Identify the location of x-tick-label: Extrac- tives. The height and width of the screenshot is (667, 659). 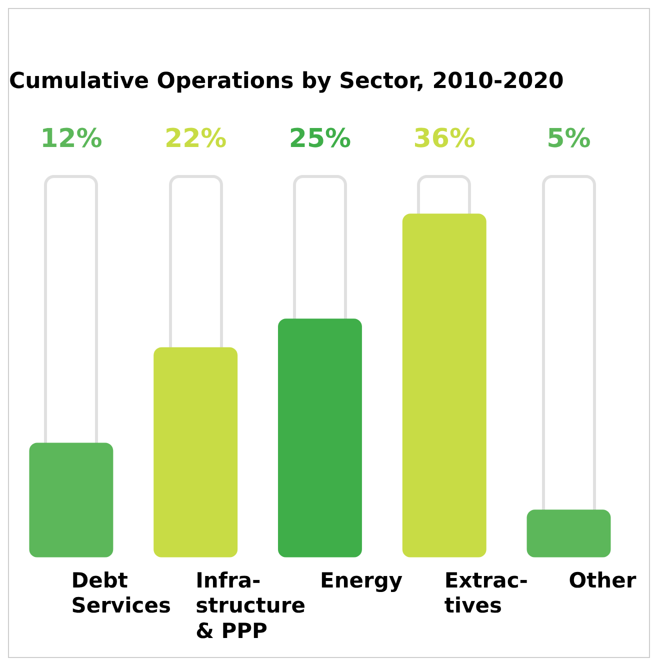
(486, 593).